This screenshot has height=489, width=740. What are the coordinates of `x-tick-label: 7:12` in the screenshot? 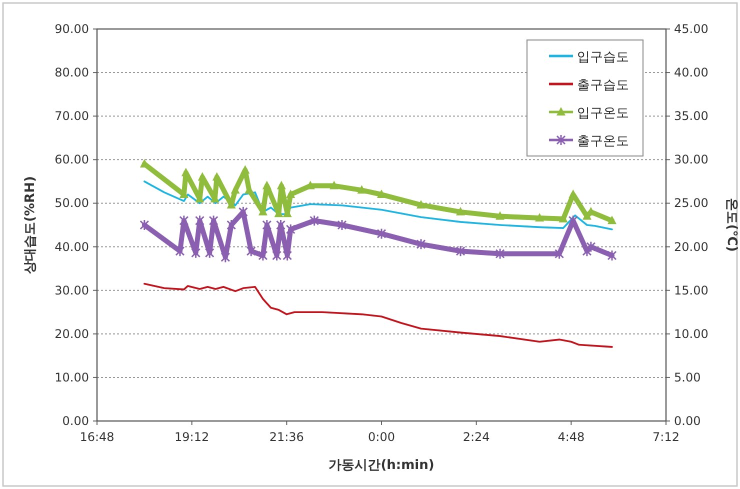 It's located at (666, 437).